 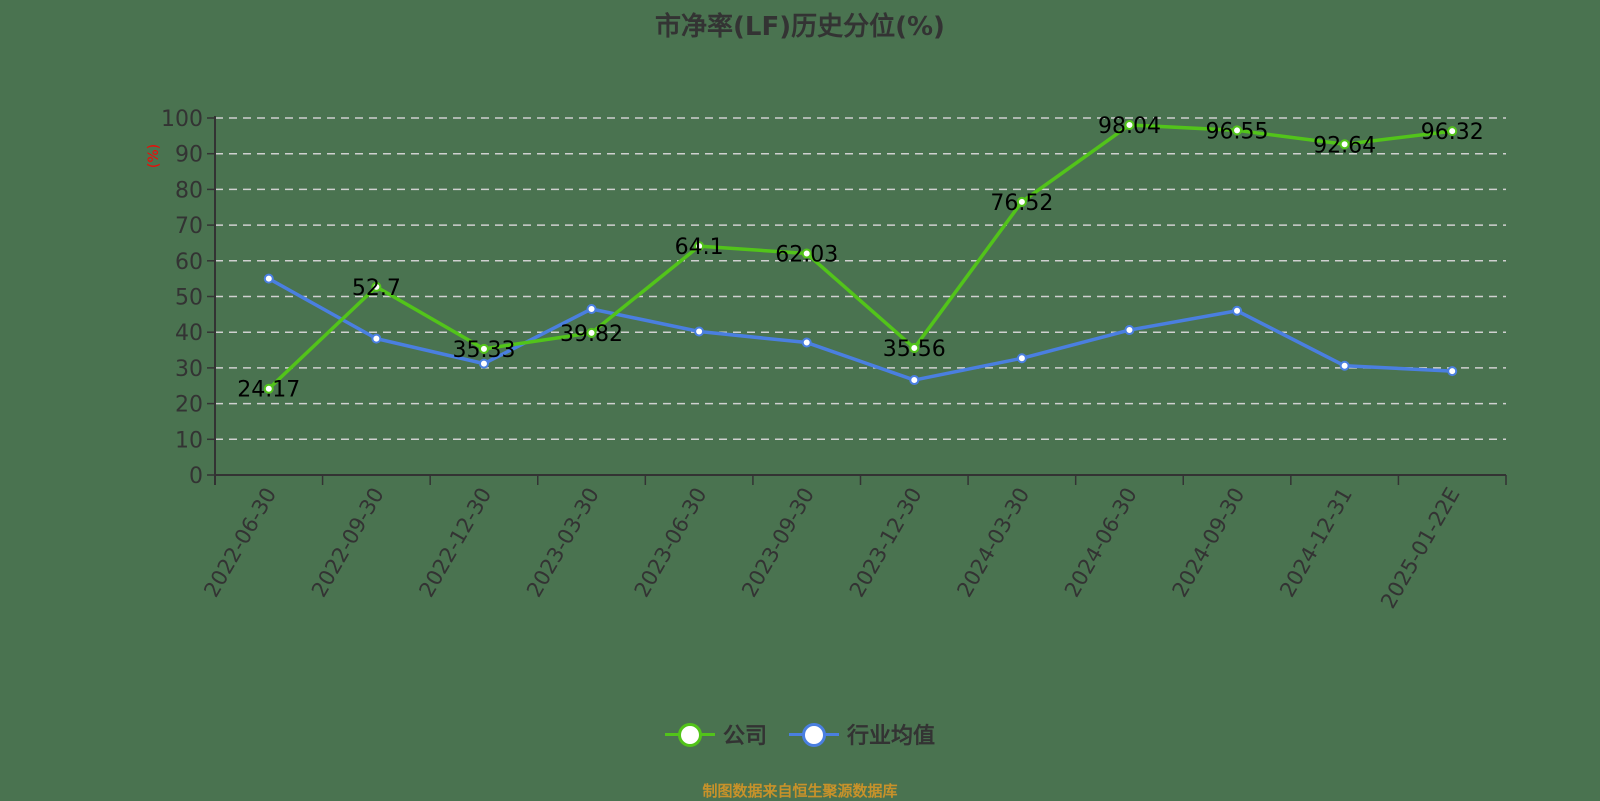 What do you see at coordinates (689, 734) in the screenshot?
I see `company-series-marker-icon` at bounding box center [689, 734].